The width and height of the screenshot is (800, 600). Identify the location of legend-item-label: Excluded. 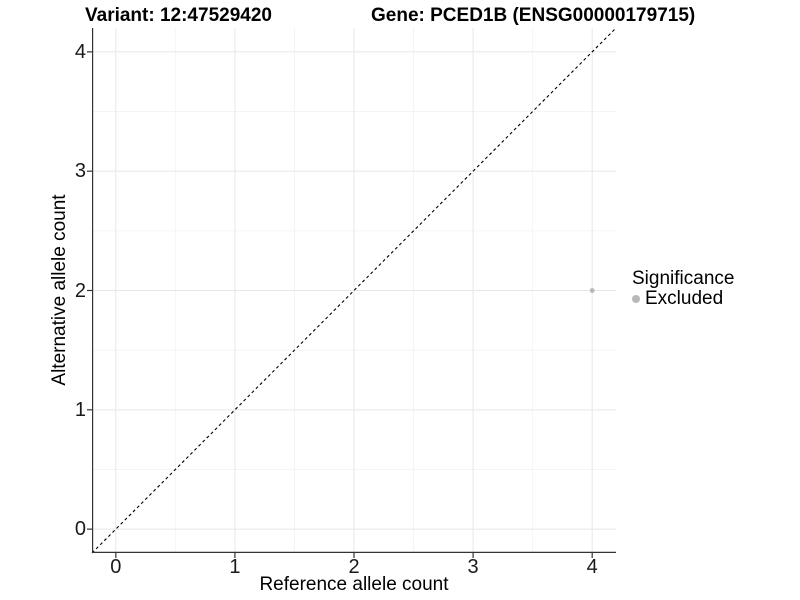
(684, 298).